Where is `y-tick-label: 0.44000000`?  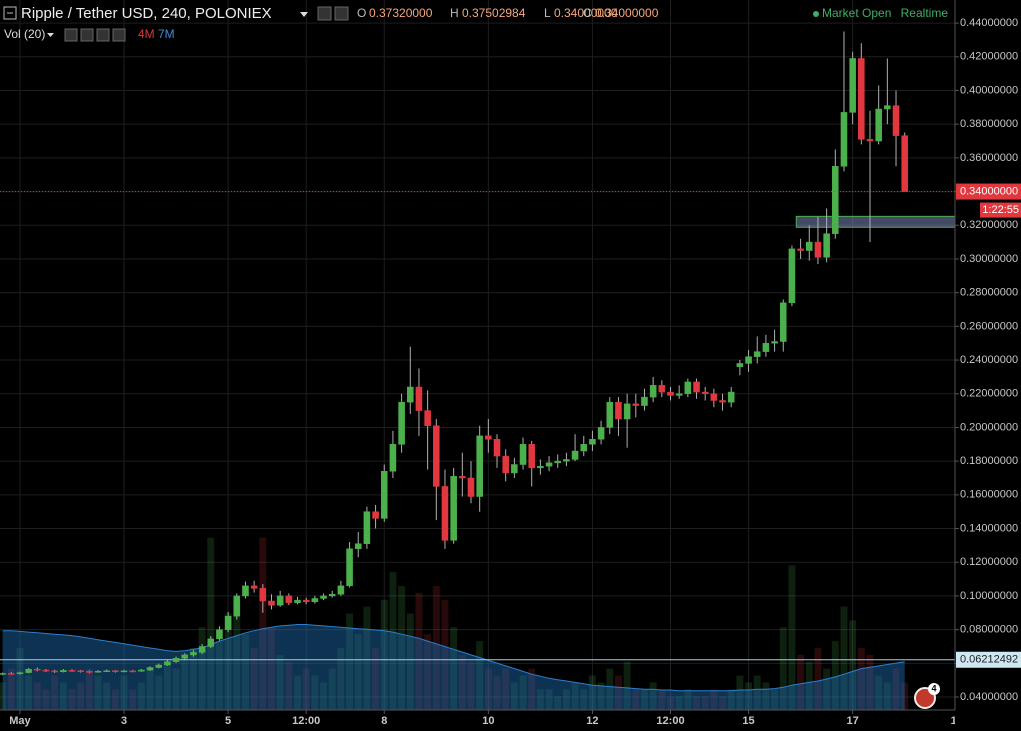 y-tick-label: 0.44000000 is located at coordinates (989, 23).